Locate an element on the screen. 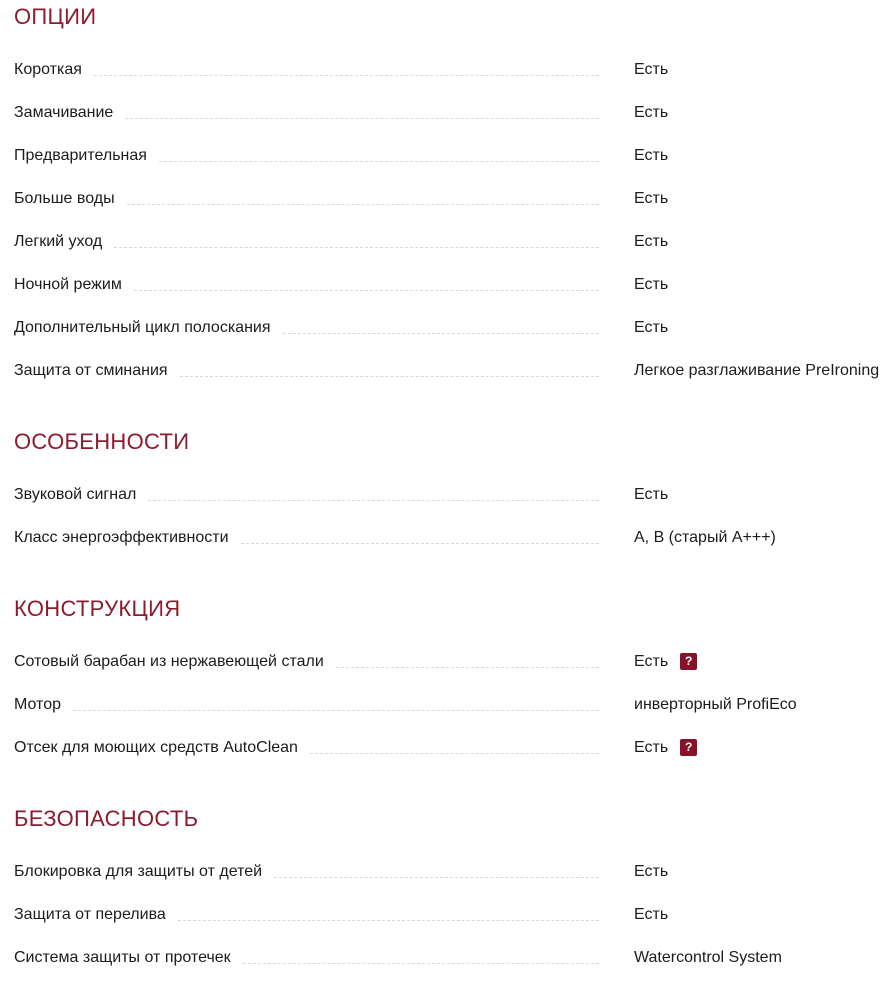  spec-label: Дополнительный цикл полоскания is located at coordinates (142, 327).